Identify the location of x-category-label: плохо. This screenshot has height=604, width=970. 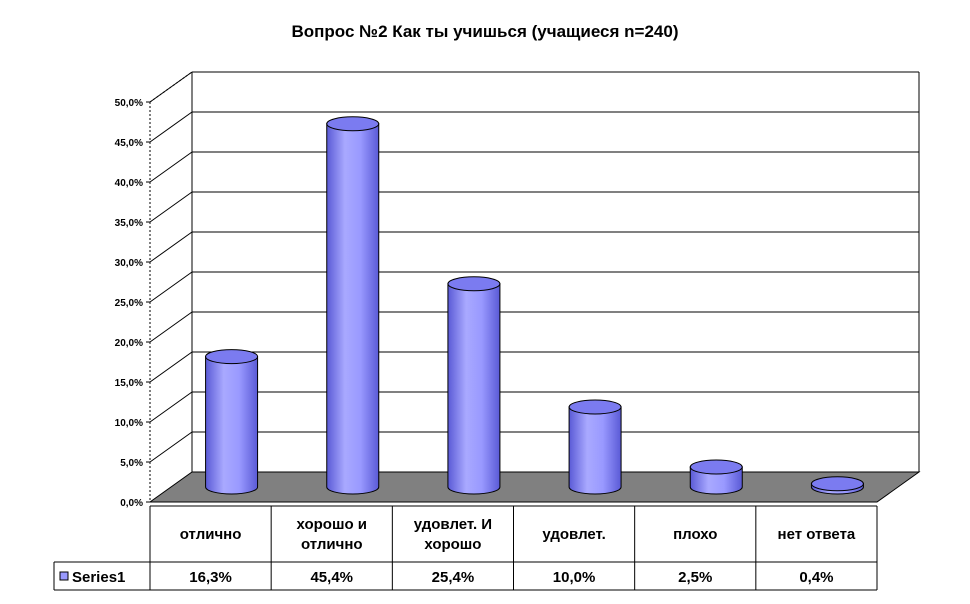
(695, 534).